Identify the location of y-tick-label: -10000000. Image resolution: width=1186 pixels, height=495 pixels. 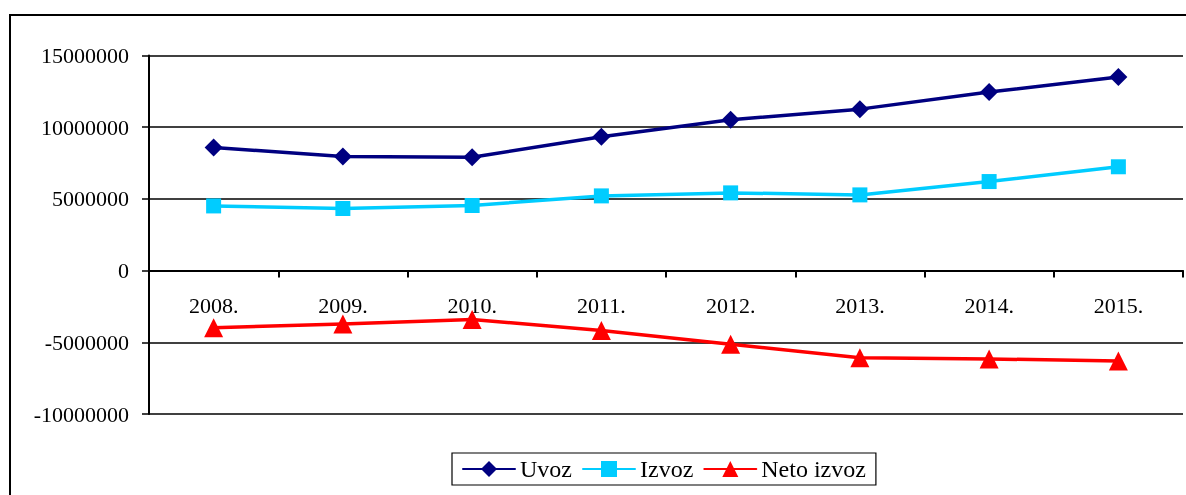
(81, 414).